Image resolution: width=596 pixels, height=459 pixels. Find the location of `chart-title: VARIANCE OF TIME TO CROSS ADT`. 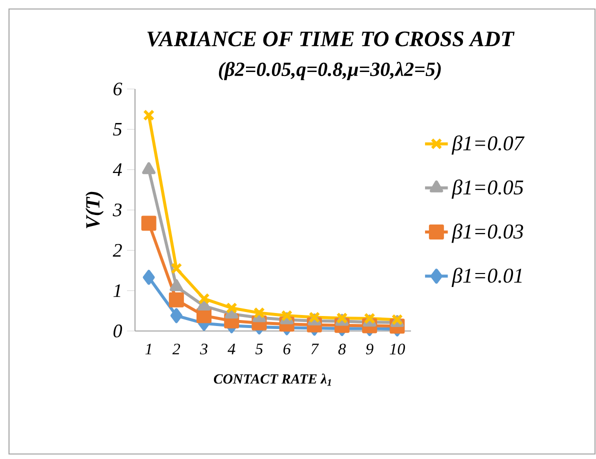

chart-title: VARIANCE OF TIME TO CROSS ADT is located at coordinates (331, 39).